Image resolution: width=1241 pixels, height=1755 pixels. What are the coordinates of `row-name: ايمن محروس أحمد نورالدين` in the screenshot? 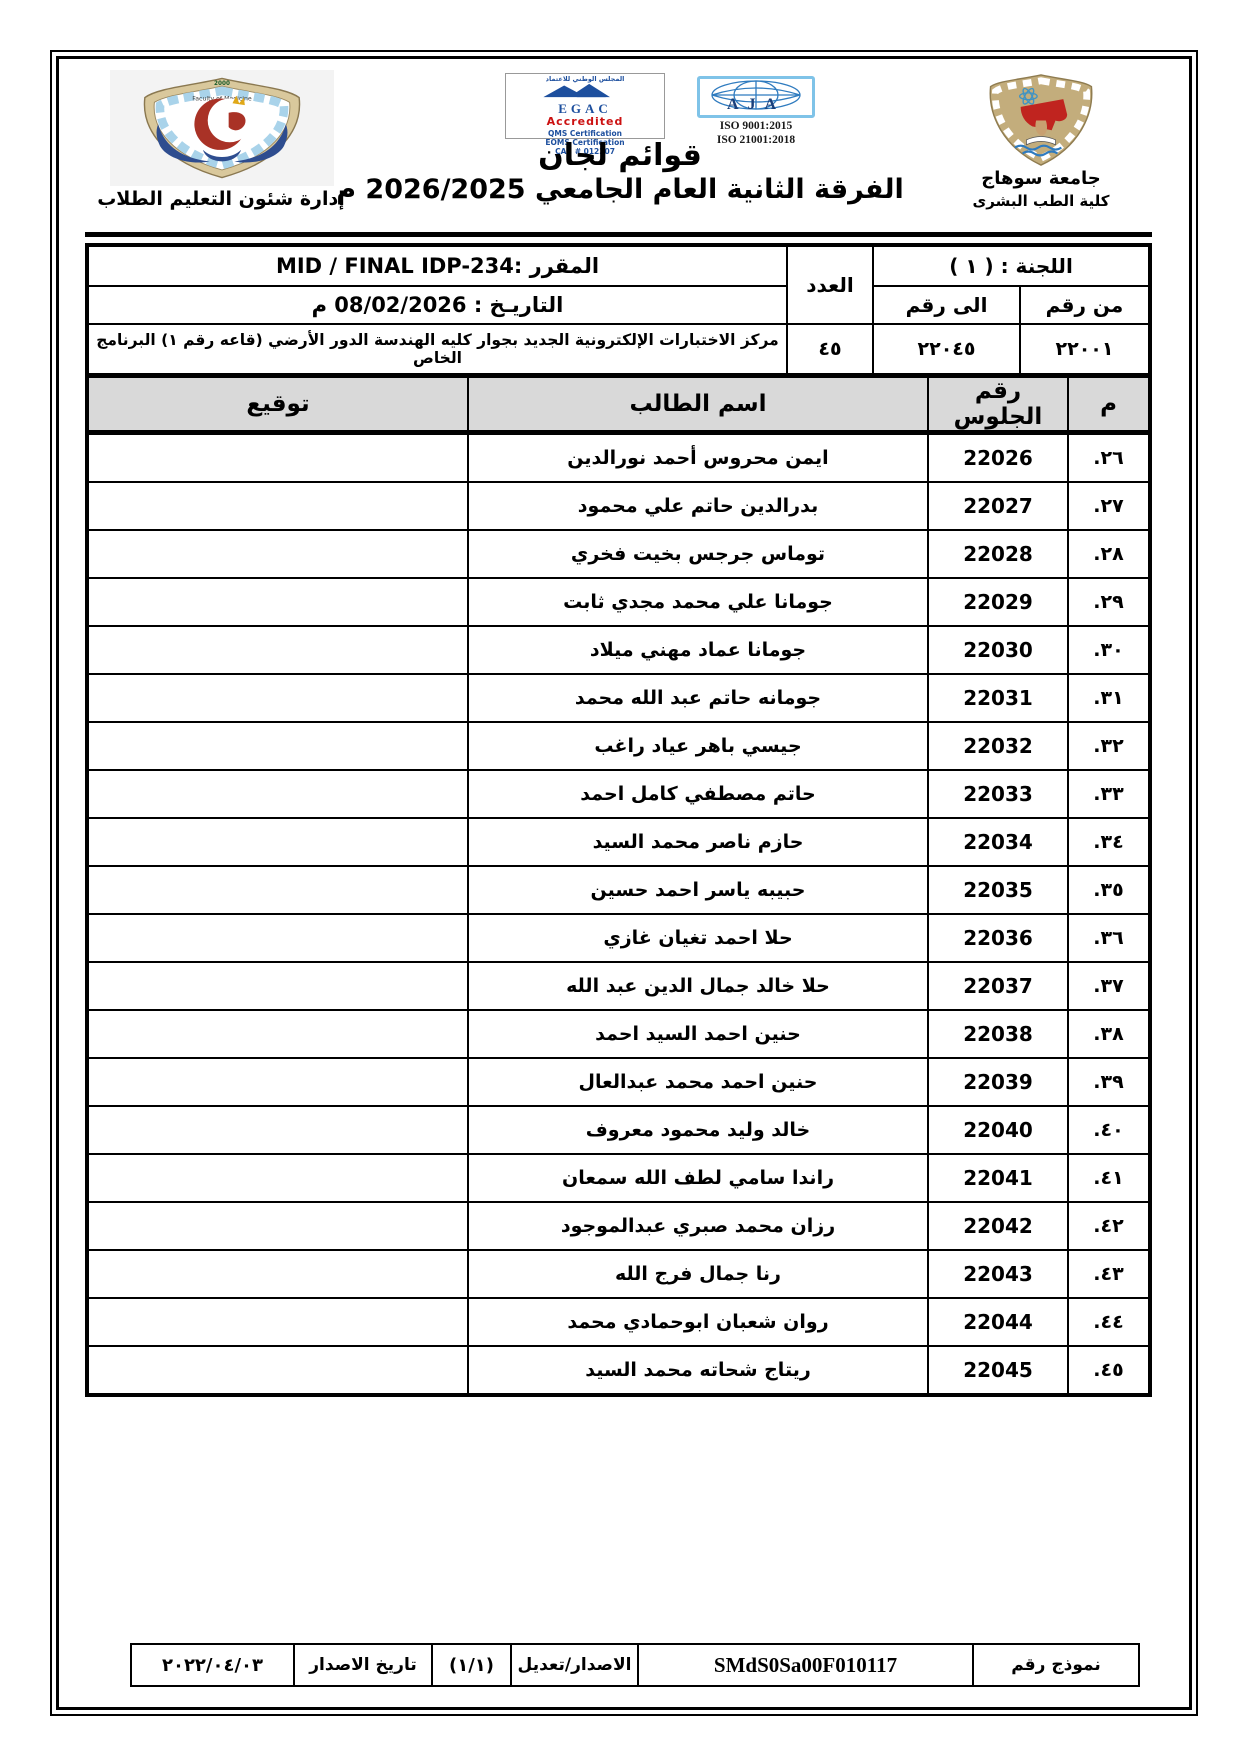 It's located at (698, 457).